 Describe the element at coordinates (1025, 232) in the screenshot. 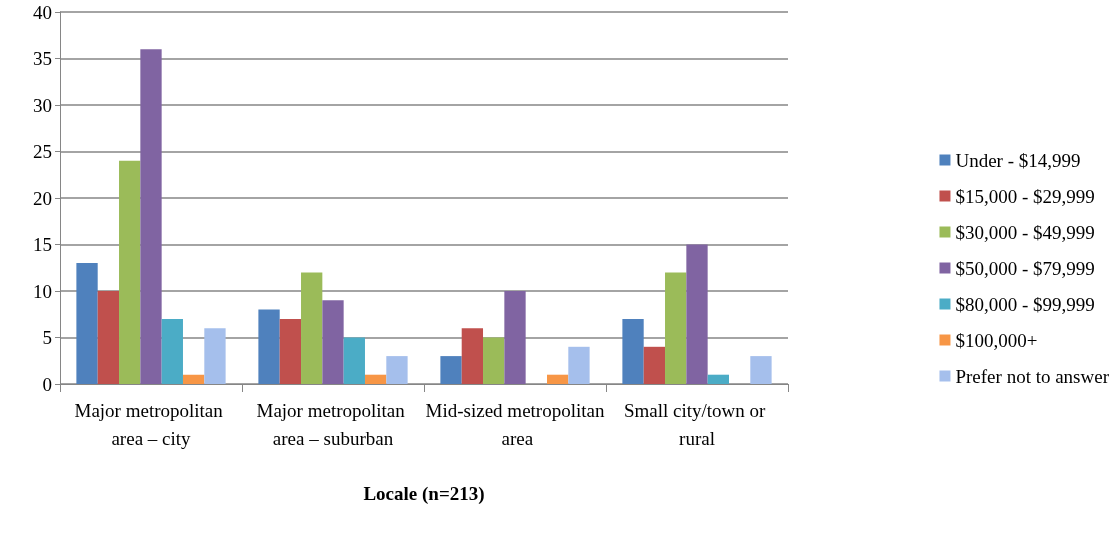

I see `legend-label: $30,000 - $49,999` at that location.